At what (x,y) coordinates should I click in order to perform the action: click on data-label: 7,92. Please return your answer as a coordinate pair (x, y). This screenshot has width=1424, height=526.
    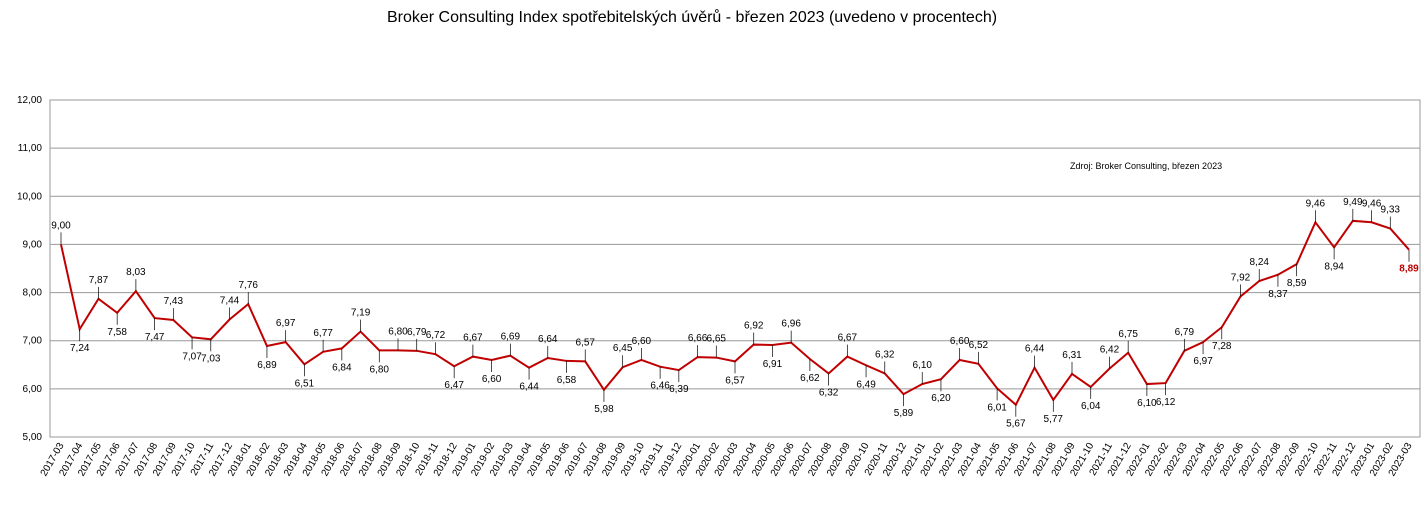
    Looking at the image, I should click on (1241, 277).